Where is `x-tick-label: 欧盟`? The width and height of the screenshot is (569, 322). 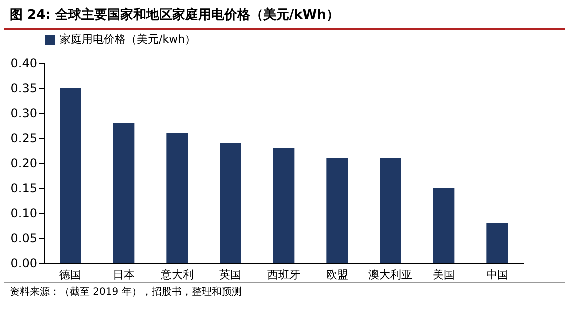 x-tick-label: 欧盟 is located at coordinates (337, 275).